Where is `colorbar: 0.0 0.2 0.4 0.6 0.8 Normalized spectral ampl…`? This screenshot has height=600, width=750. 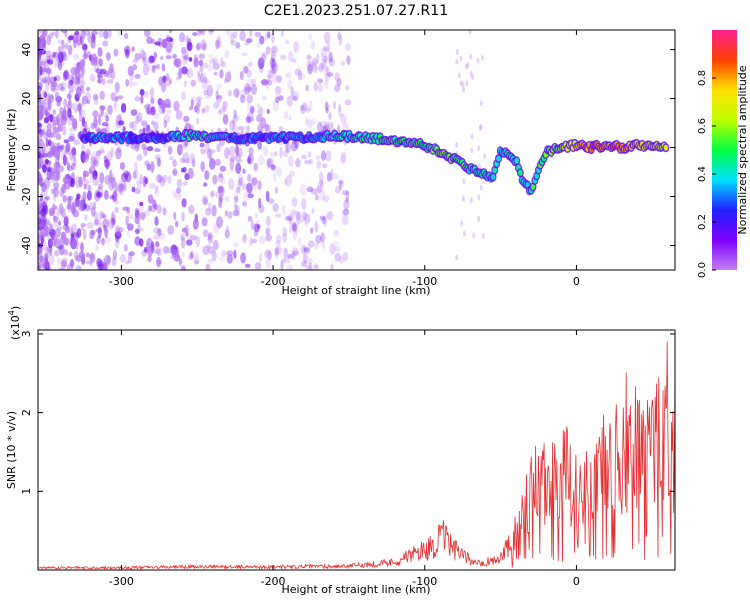 colorbar: 0.0 0.2 0.4 0.6 0.8 Normalized spectral ampl… is located at coordinates (723, 154).